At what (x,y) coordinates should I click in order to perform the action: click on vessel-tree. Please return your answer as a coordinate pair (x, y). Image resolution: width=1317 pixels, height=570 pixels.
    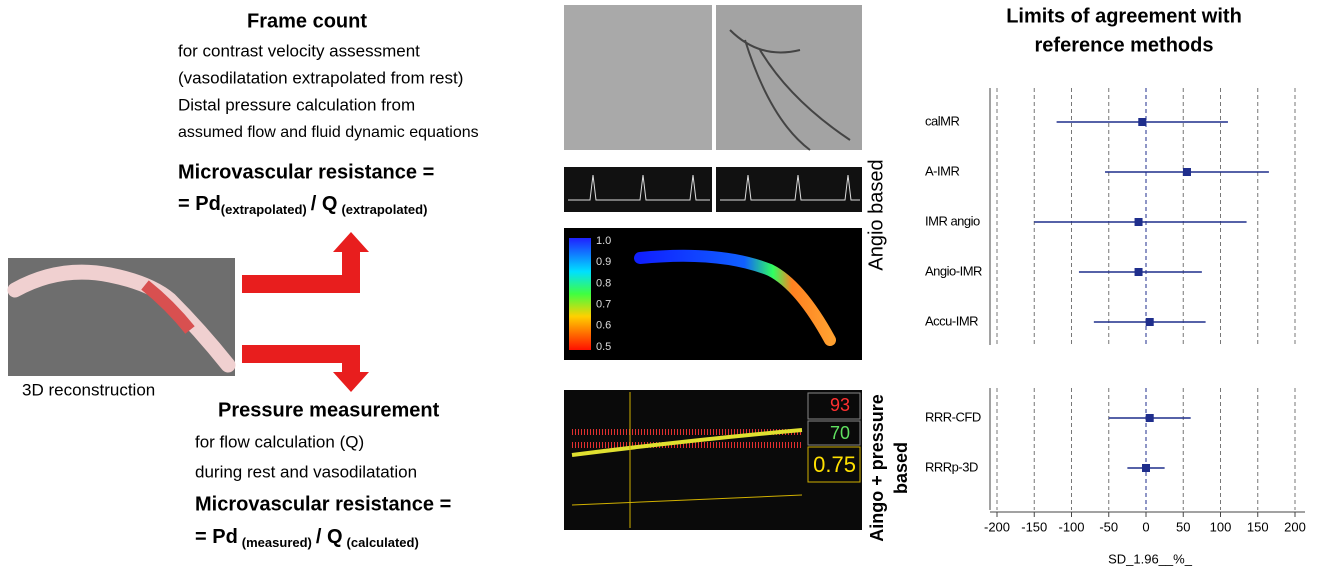
    Looking at the image, I should click on (790, 90).